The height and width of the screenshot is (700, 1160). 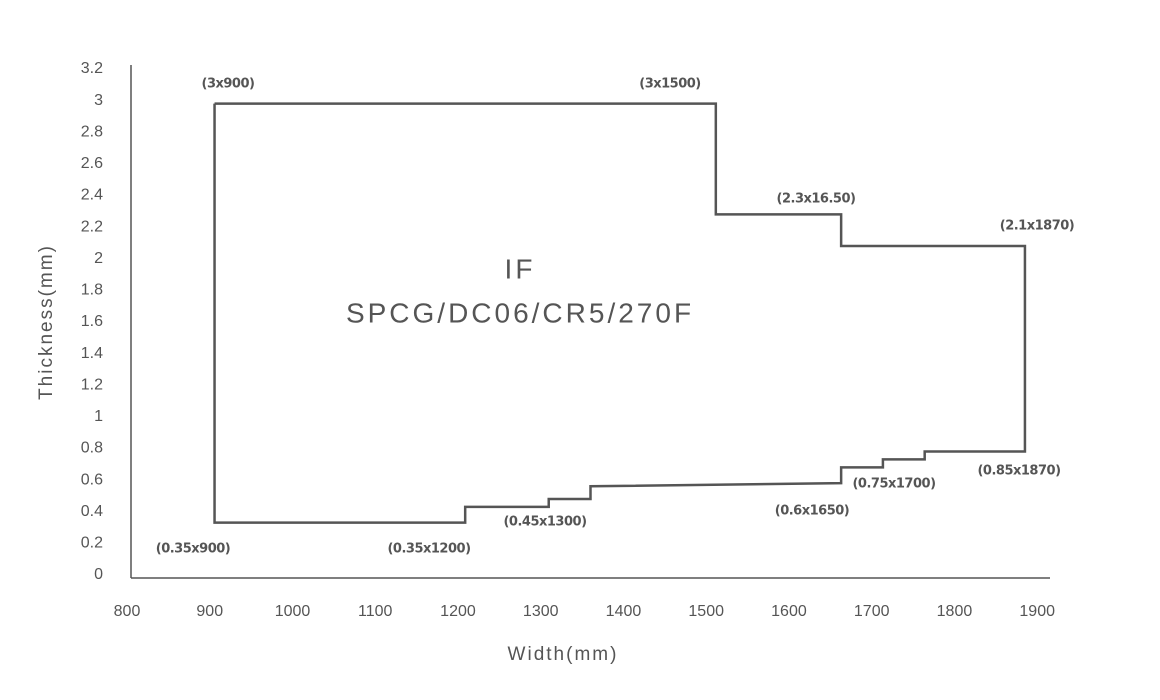 I want to click on x-tick-label: 1300, so click(x=541, y=611).